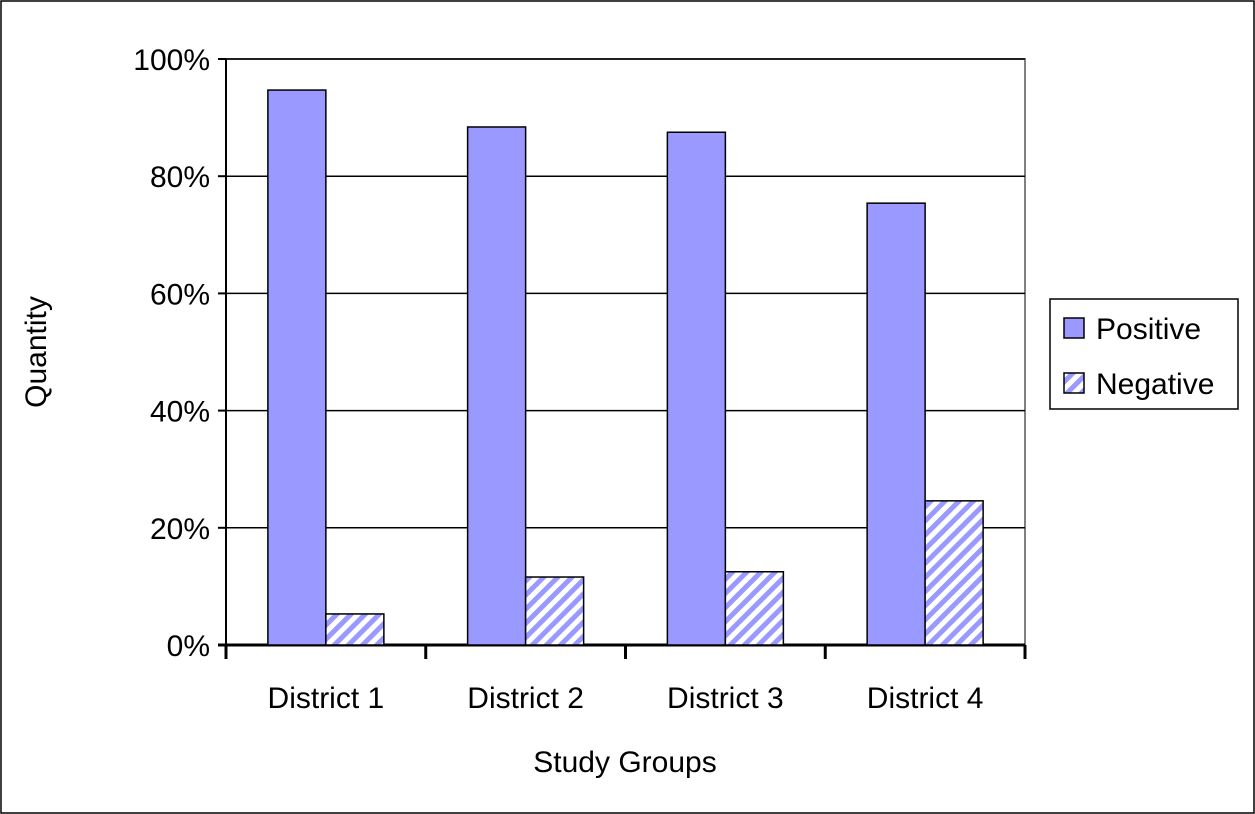 The width and height of the screenshot is (1255, 814). I want to click on y-tick-label: 20%, so click(180, 529).